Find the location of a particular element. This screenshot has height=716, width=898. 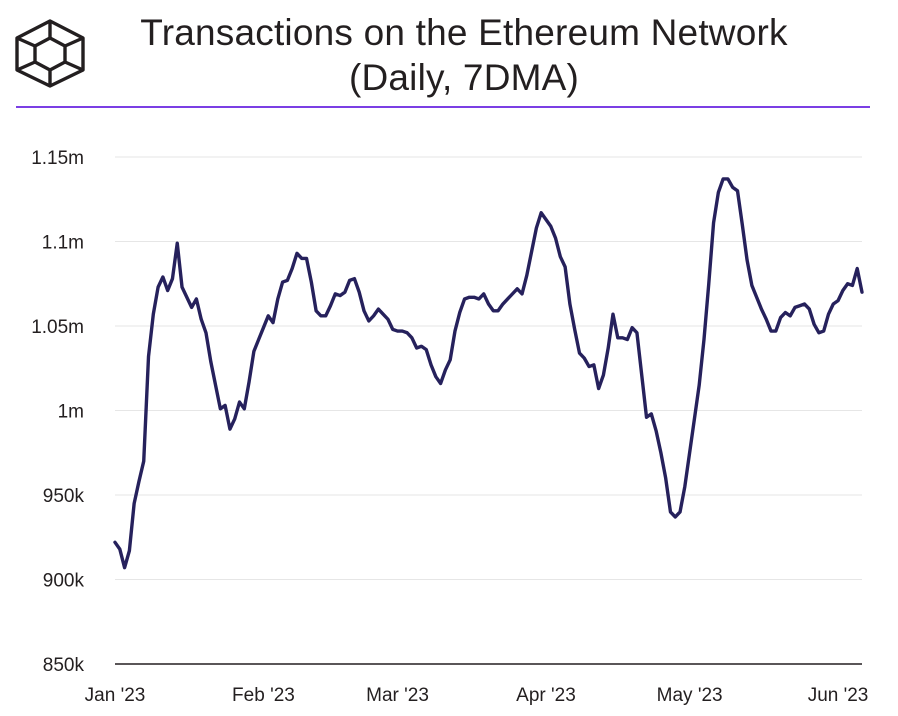

y-tick-label: 1.15m is located at coordinates (57, 158).